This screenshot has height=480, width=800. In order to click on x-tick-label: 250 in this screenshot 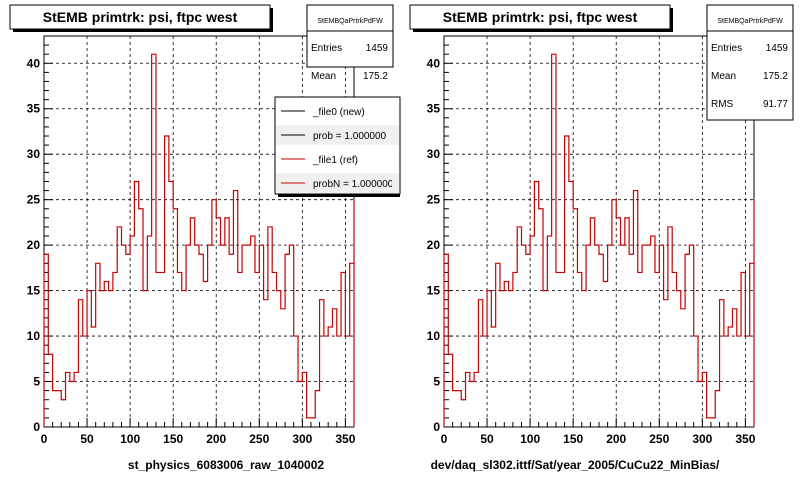, I will do `click(259, 439)`.